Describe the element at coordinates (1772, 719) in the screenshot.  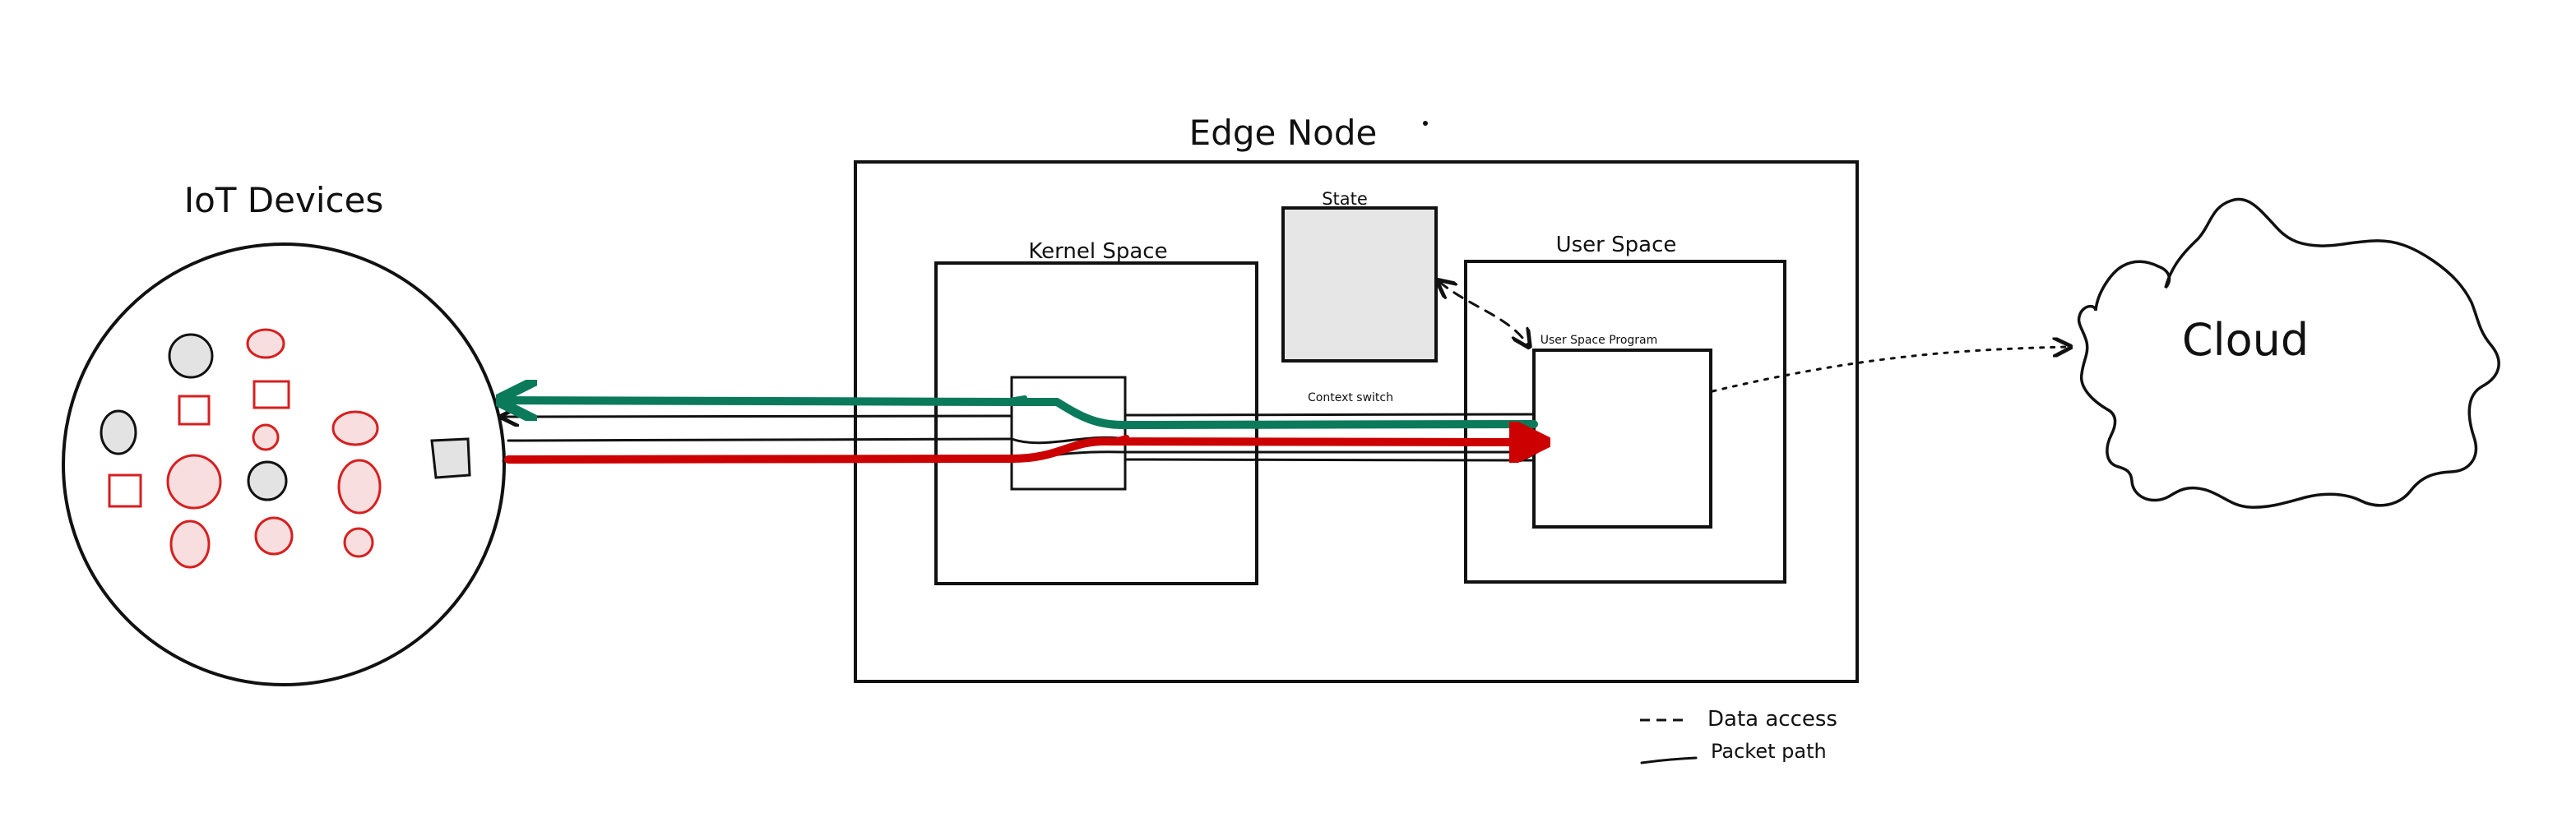
I see `legend-data-access-label: Data access` at that location.